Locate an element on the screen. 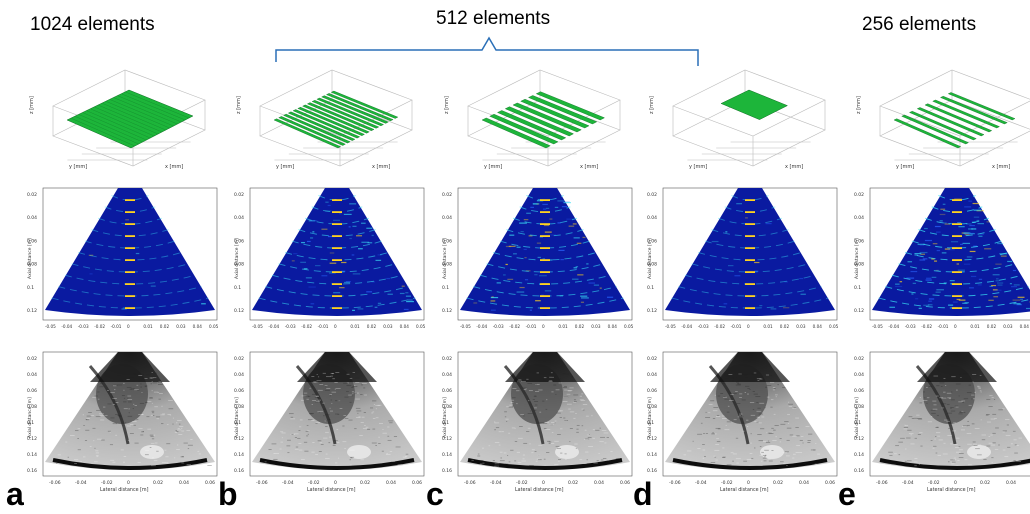 This screenshot has width=1030, height=514. psf-ytick: 0.06 is located at coordinates (239, 241).